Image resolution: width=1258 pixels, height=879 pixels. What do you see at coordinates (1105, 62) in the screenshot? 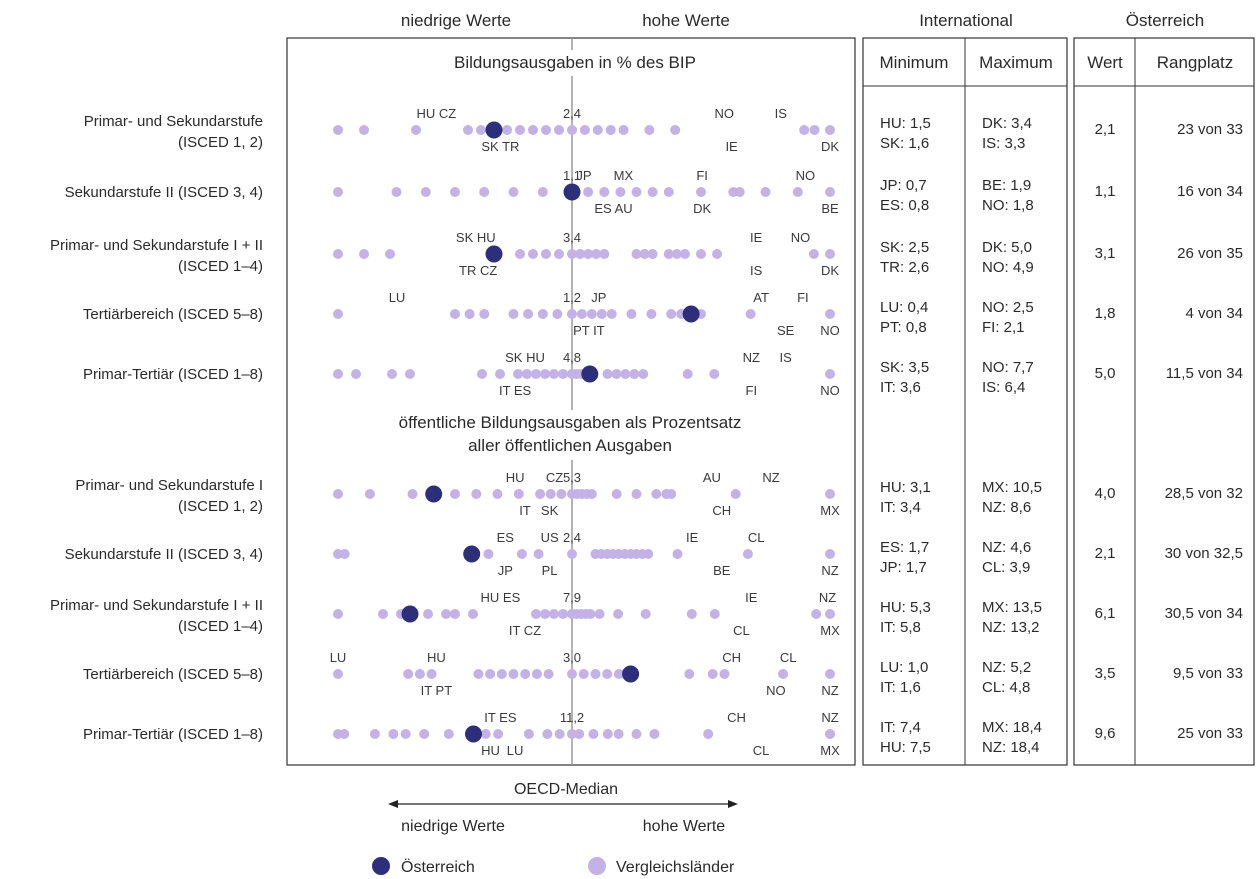
I see `col-value: Wert` at bounding box center [1105, 62].